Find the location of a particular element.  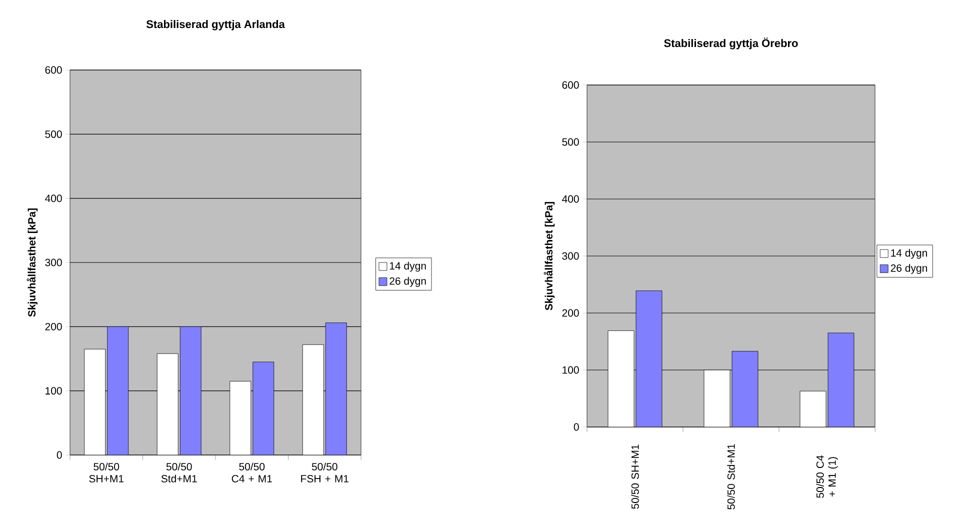

chart-title: Stabiliserad gyttja Arlanda is located at coordinates (215, 25).